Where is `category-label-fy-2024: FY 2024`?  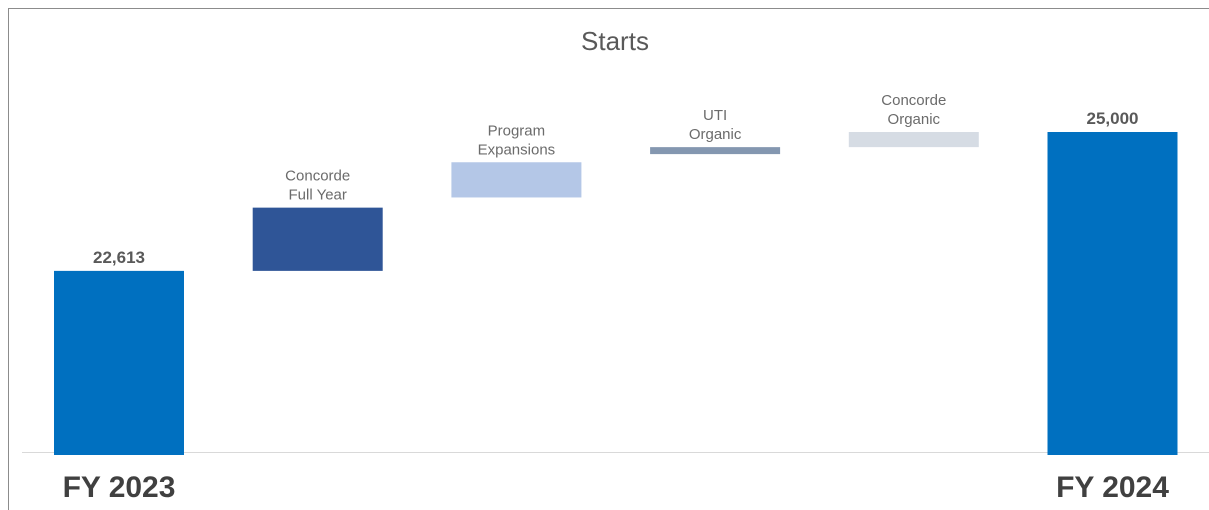
category-label-fy-2024: FY 2024 is located at coordinates (1112, 487).